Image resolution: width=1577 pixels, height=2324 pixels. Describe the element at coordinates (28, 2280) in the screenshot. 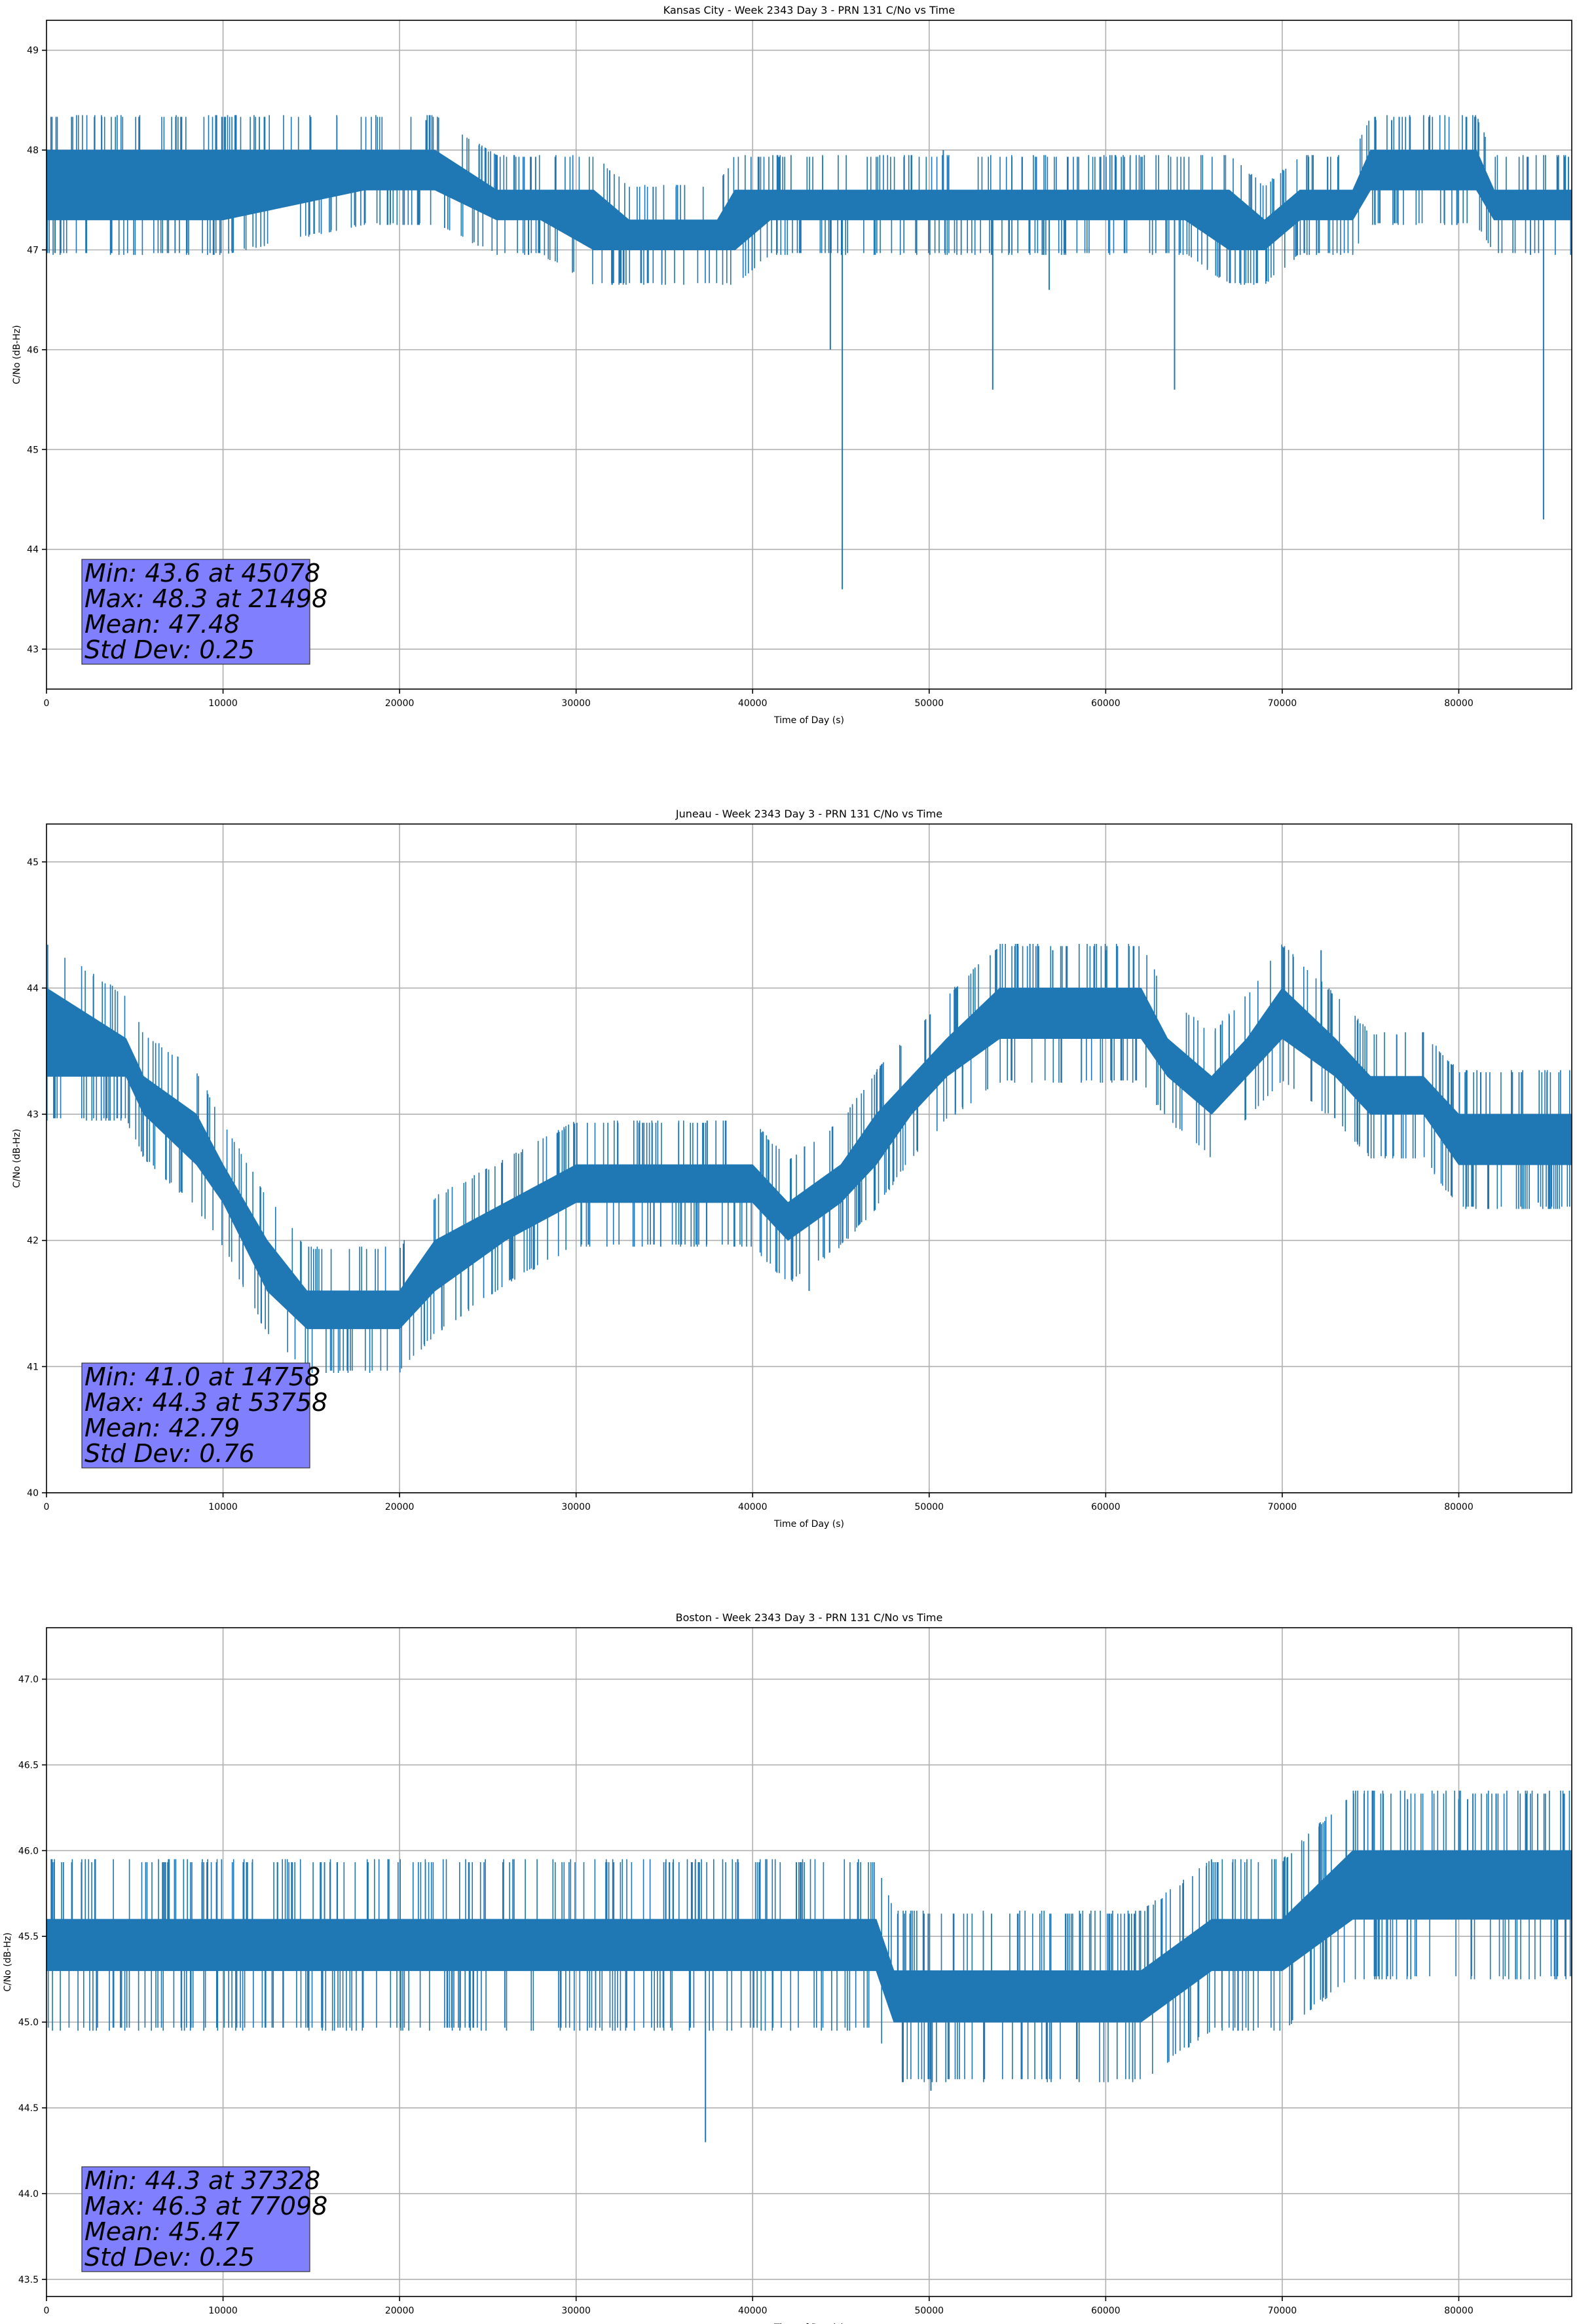

I see `y-tick-label: 43.5` at that location.